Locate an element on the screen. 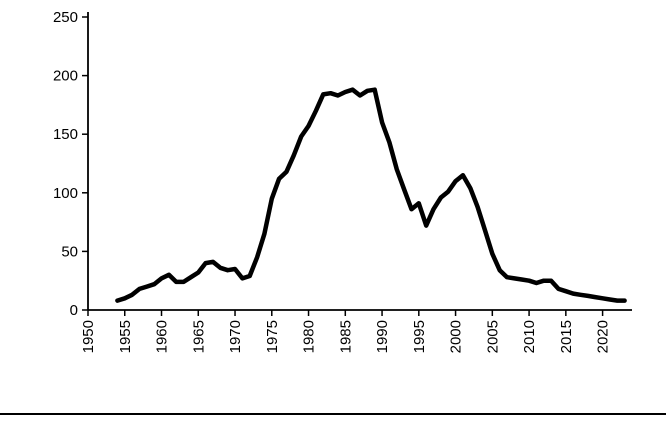 The image size is (666, 429). x-tick-label: 1975 is located at coordinates (272, 336).